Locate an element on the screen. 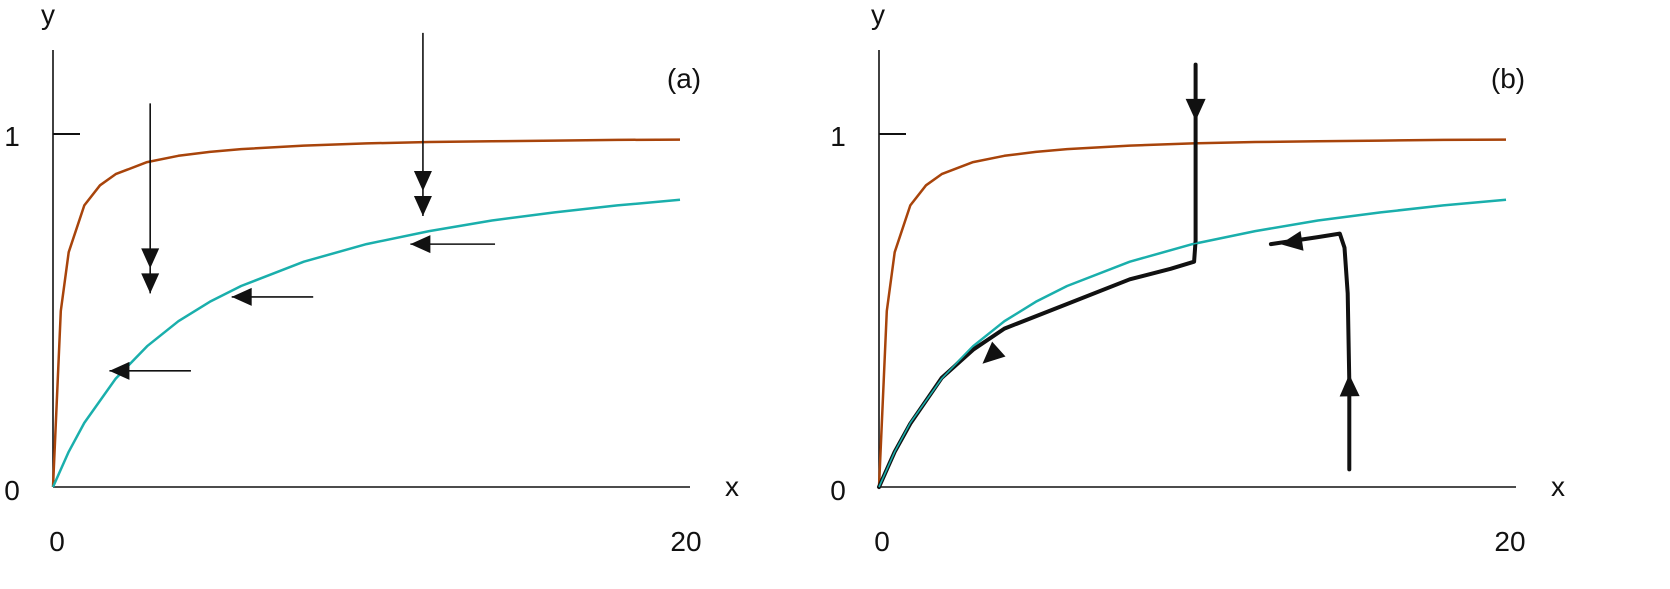  arrow-4-head is located at coordinates (241, 296).